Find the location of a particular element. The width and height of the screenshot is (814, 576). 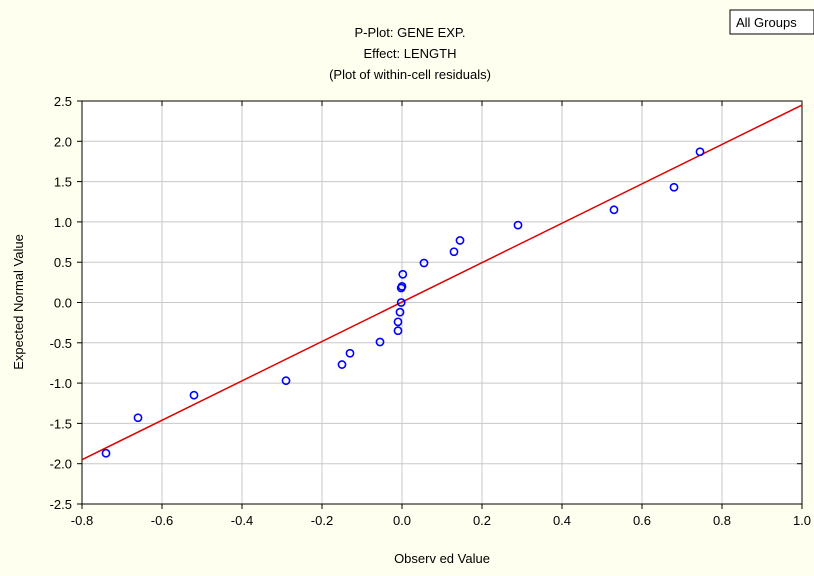

y-axis-label: Expected Normal Value is located at coordinates (18, 302).